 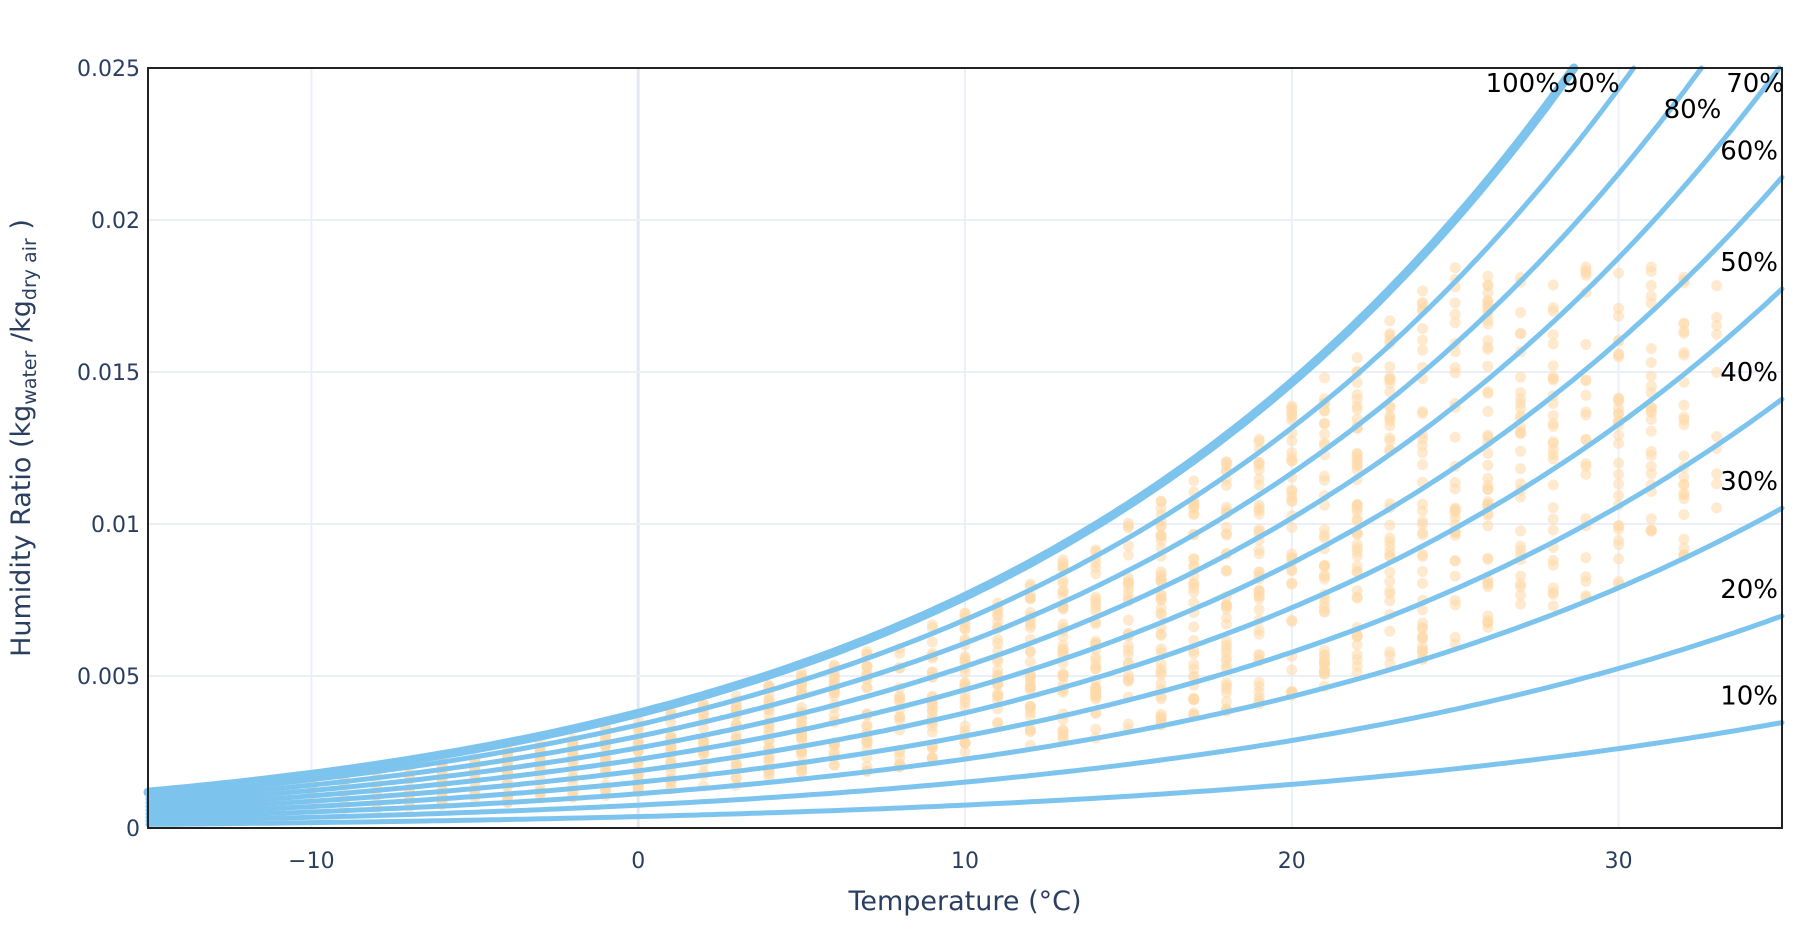 I want to click on rh-label-100: 100%, so click(x=1523, y=84).